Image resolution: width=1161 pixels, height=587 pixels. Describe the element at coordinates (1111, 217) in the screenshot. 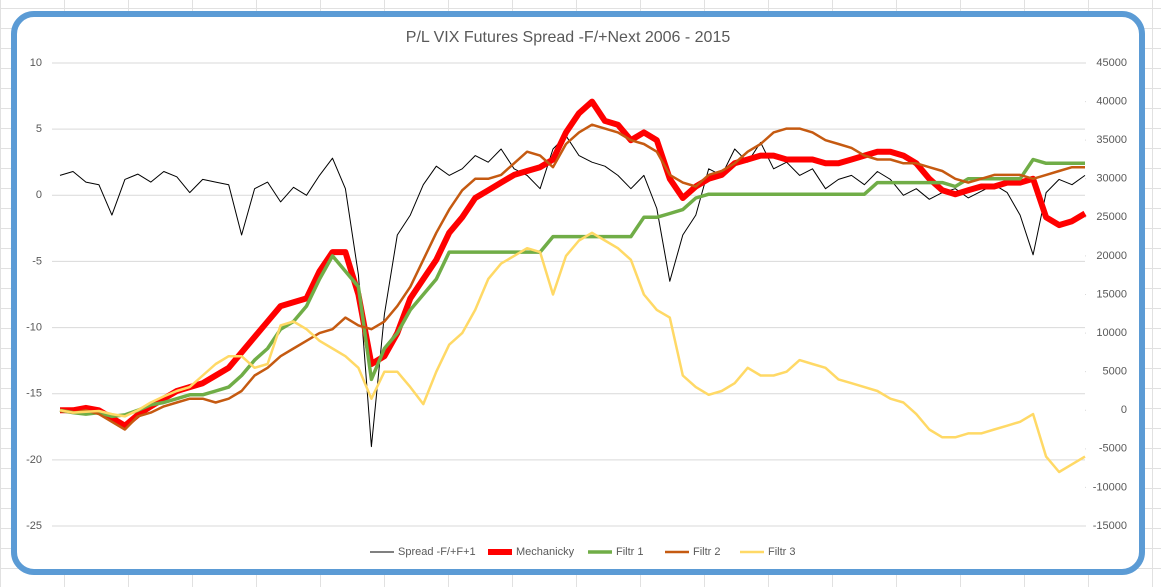

I see `y2-tick-label: 25000` at that location.